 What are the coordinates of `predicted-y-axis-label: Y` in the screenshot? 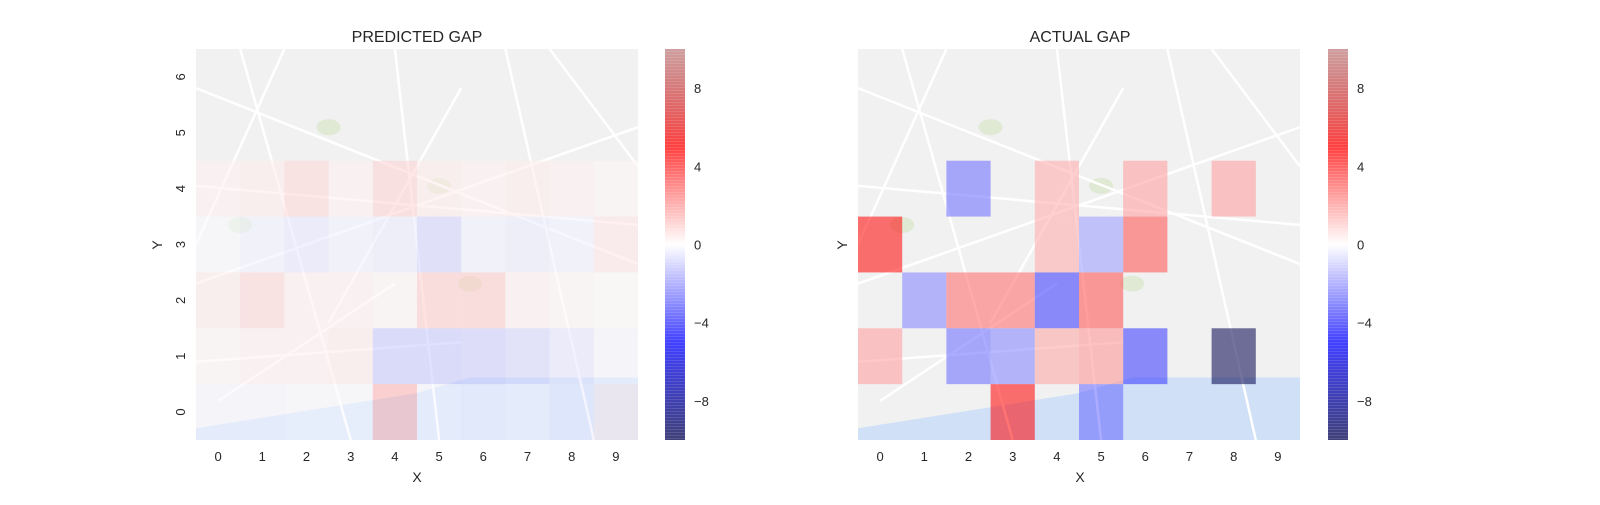 It's located at (157, 245).